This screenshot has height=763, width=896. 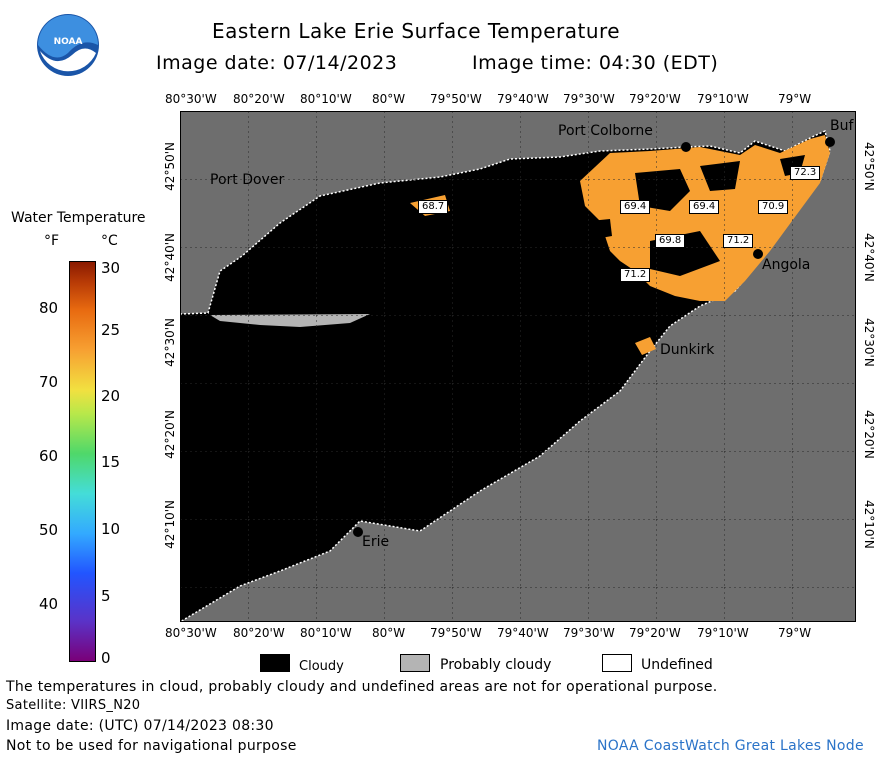 I want to click on noaa-logo: NOAA, so click(x=68, y=47).